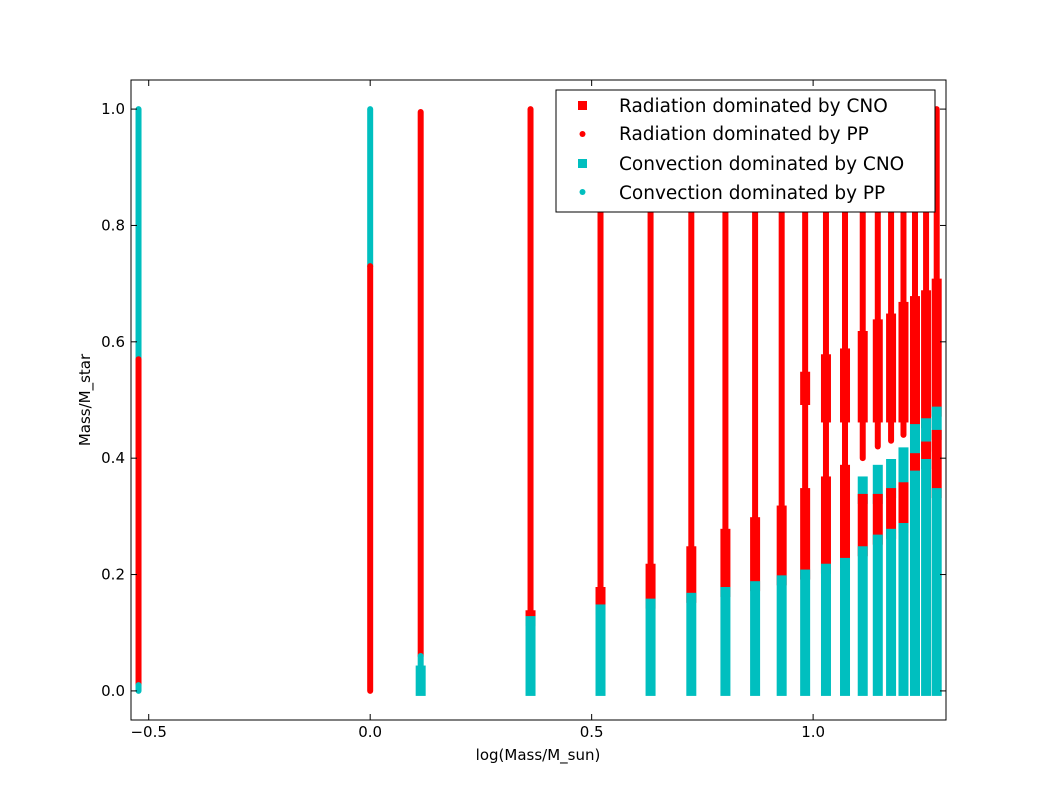 This screenshot has height=800, width=1050. Describe the element at coordinates (370, 732) in the screenshot. I see `x-tick-label: 0.0` at that location.